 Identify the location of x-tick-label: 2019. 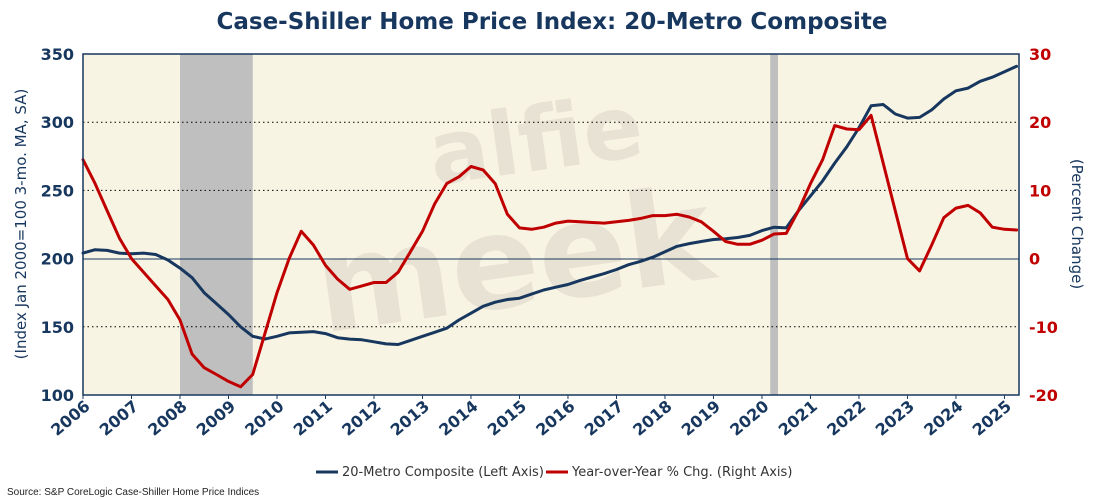
(701, 418).